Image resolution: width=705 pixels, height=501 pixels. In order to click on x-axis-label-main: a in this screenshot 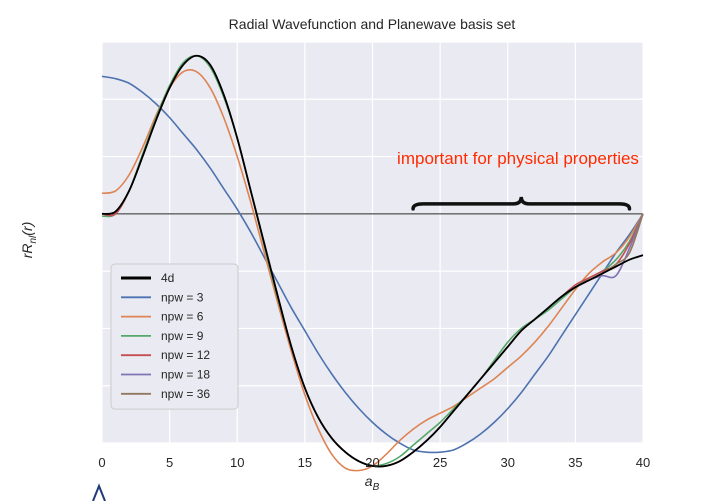, I will do `click(369, 481)`.